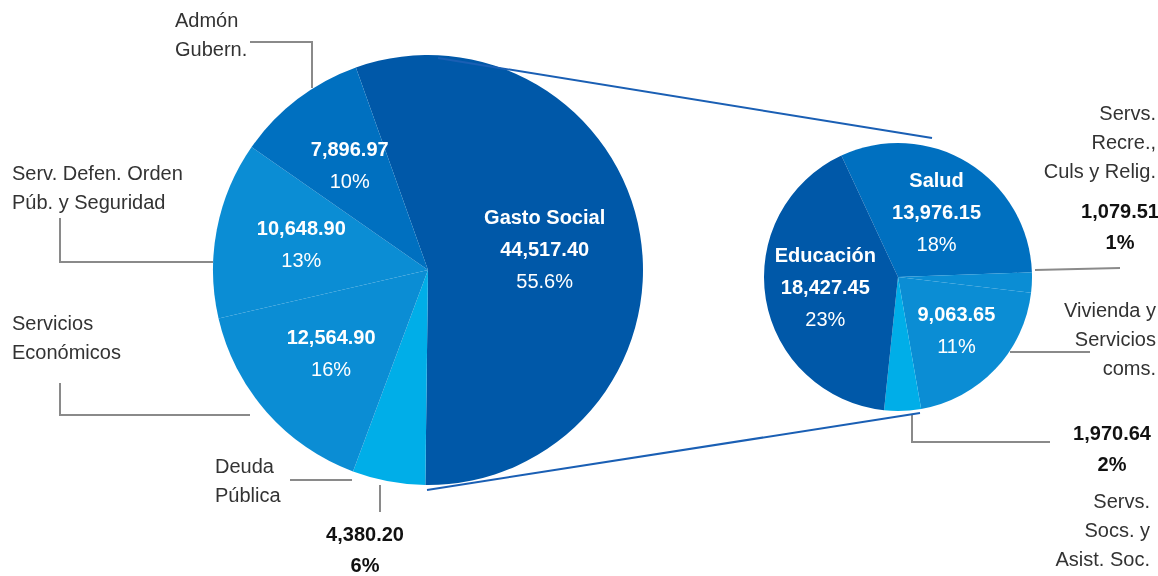  What do you see at coordinates (1110, 339) in the screenshot?
I see `slice-label: Vivienda y Servicios coms.` at bounding box center [1110, 339].